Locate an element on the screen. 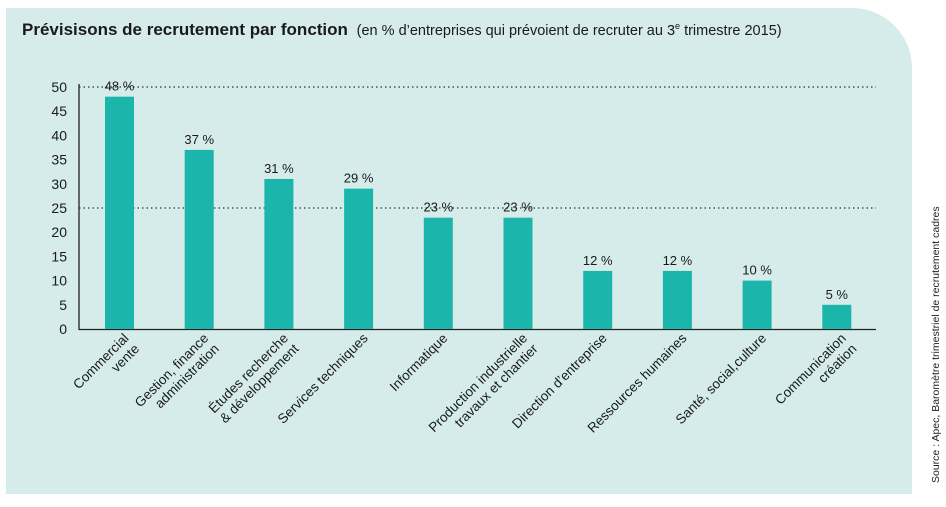 The height and width of the screenshot is (507, 946). category-label: Communicationcréation is located at coordinates (816, 375).